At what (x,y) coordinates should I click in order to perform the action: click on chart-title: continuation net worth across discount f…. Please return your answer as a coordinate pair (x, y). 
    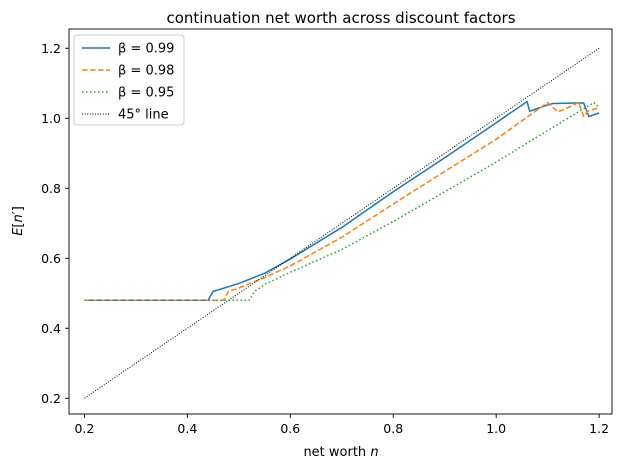
    Looking at the image, I should click on (340, 18).